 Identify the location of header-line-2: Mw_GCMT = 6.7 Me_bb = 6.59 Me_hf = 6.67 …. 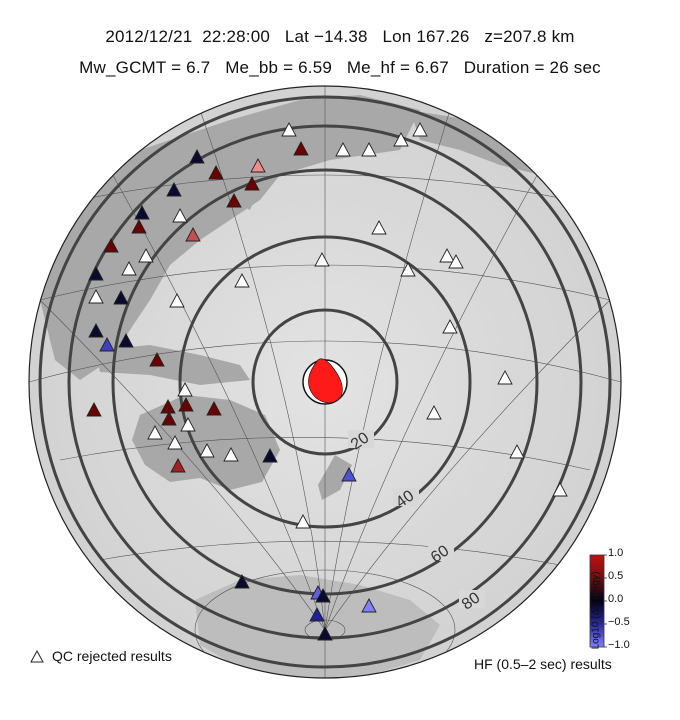
(340, 68).